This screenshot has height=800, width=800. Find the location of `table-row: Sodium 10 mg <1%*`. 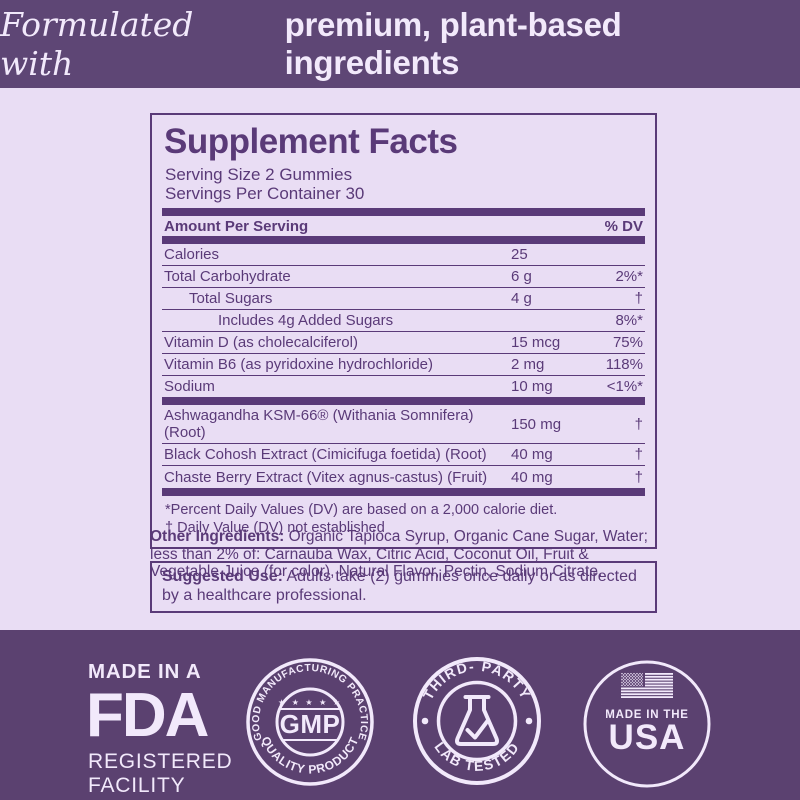

table-row: Sodium 10 mg <1%* is located at coordinates (403, 386).